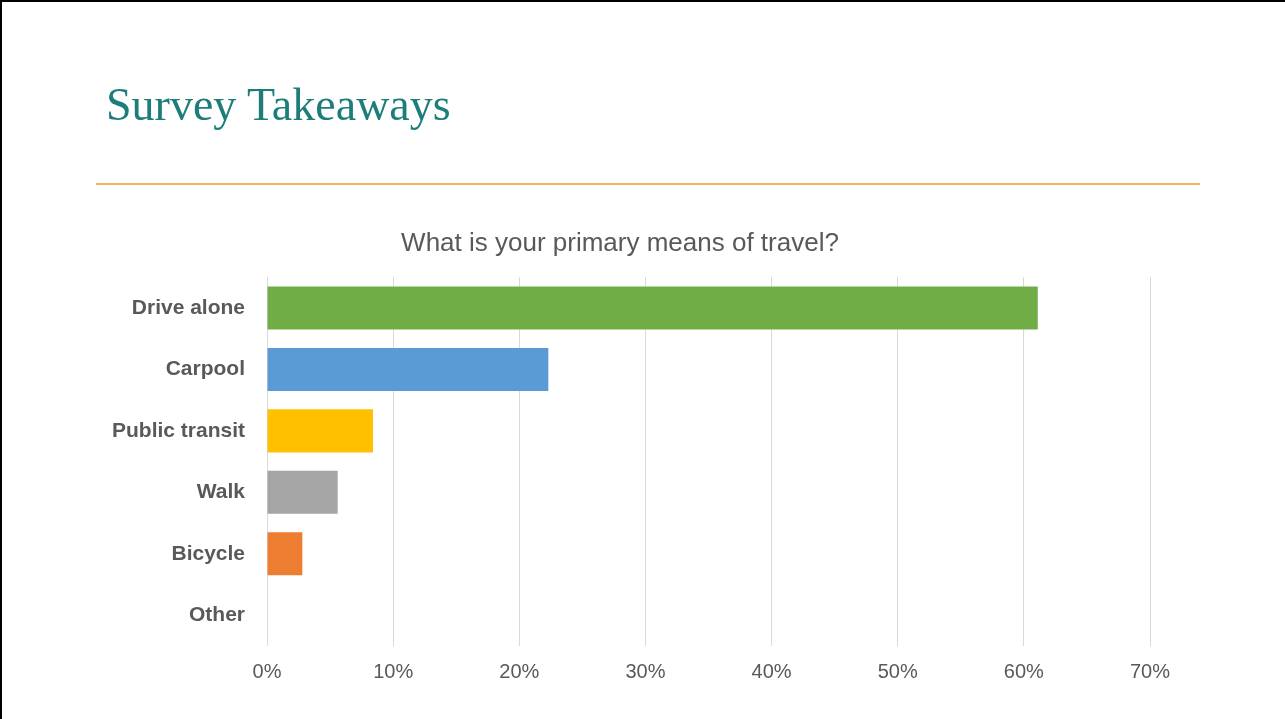 The width and height of the screenshot is (1285, 719). Describe the element at coordinates (205, 368) in the screenshot. I see `y-tick-label: Carpool` at that location.